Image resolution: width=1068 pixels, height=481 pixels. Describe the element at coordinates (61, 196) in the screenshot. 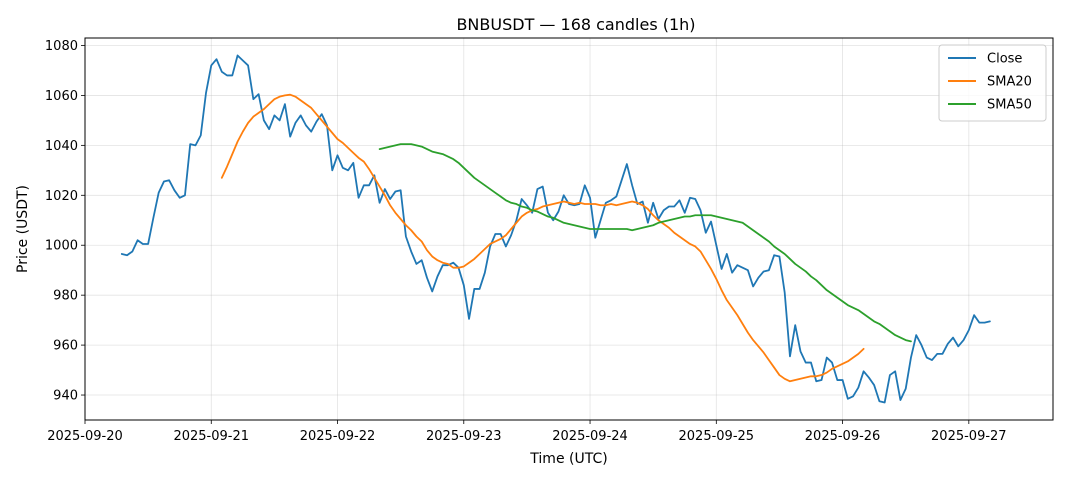

I see `y-tick-label: 1020` at that location.